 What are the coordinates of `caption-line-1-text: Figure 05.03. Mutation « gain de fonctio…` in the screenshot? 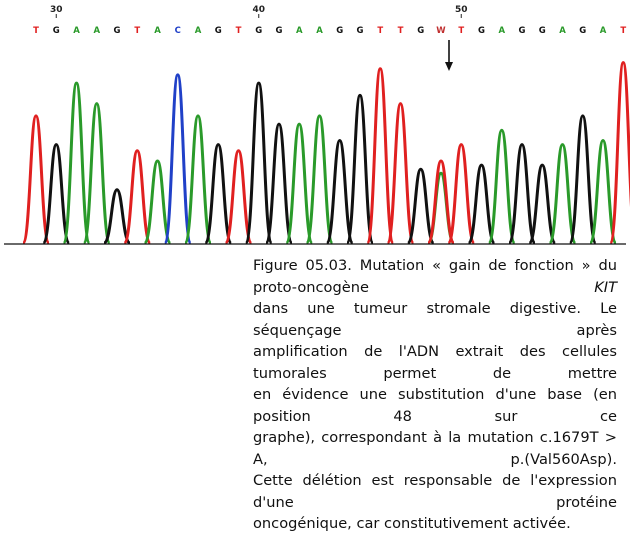 It's located at (435, 276).